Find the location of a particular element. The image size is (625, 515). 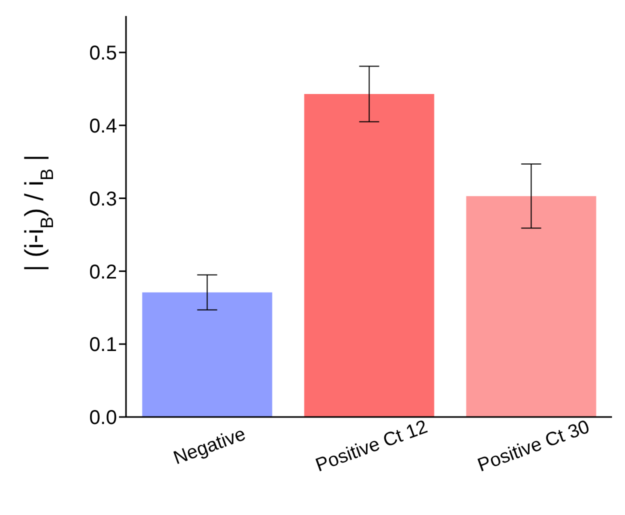

y-tick-label: 0.1 is located at coordinates (103, 345).